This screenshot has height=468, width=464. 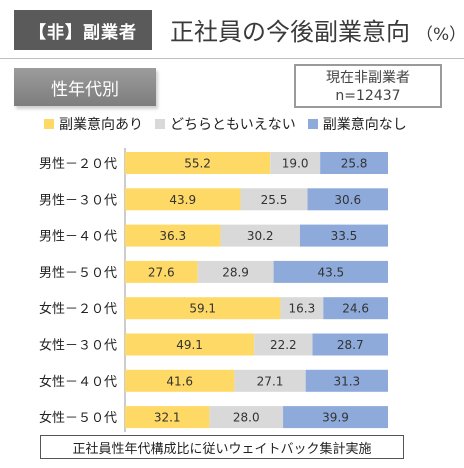 What do you see at coordinates (78, 237) in the screenshot?
I see `category-label: 男性－４０代` at bounding box center [78, 237].